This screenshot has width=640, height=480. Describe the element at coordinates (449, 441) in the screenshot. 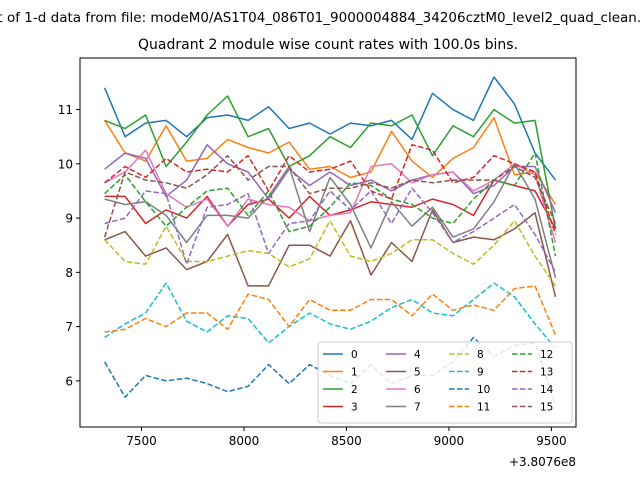

I see `x-tick-label: 9000` at that location.